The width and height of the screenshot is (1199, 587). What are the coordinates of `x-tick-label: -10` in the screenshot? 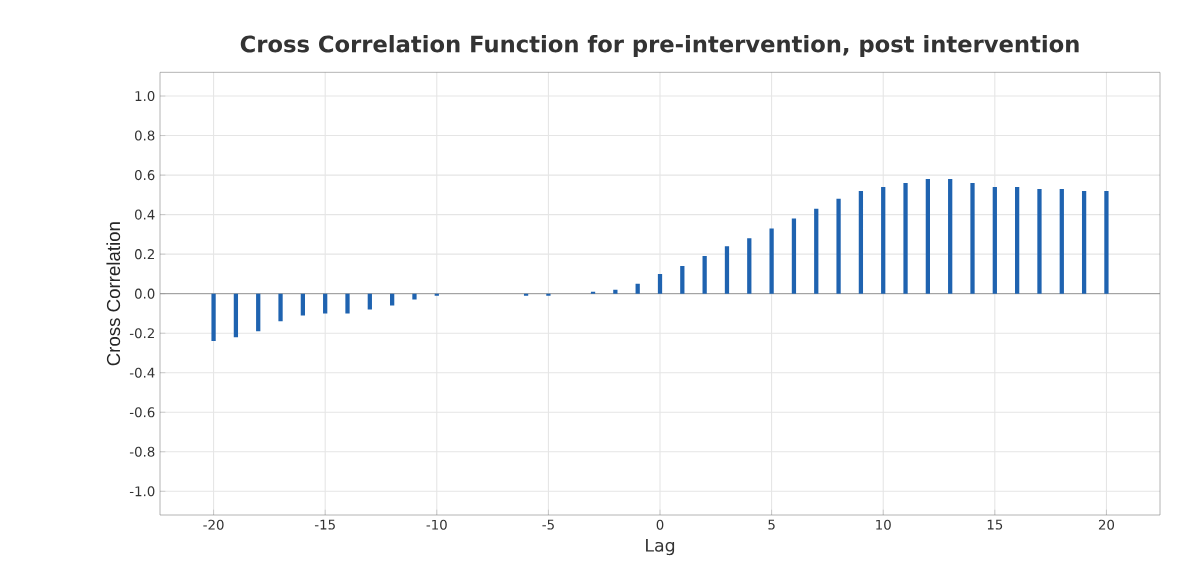 It's located at (436, 524).